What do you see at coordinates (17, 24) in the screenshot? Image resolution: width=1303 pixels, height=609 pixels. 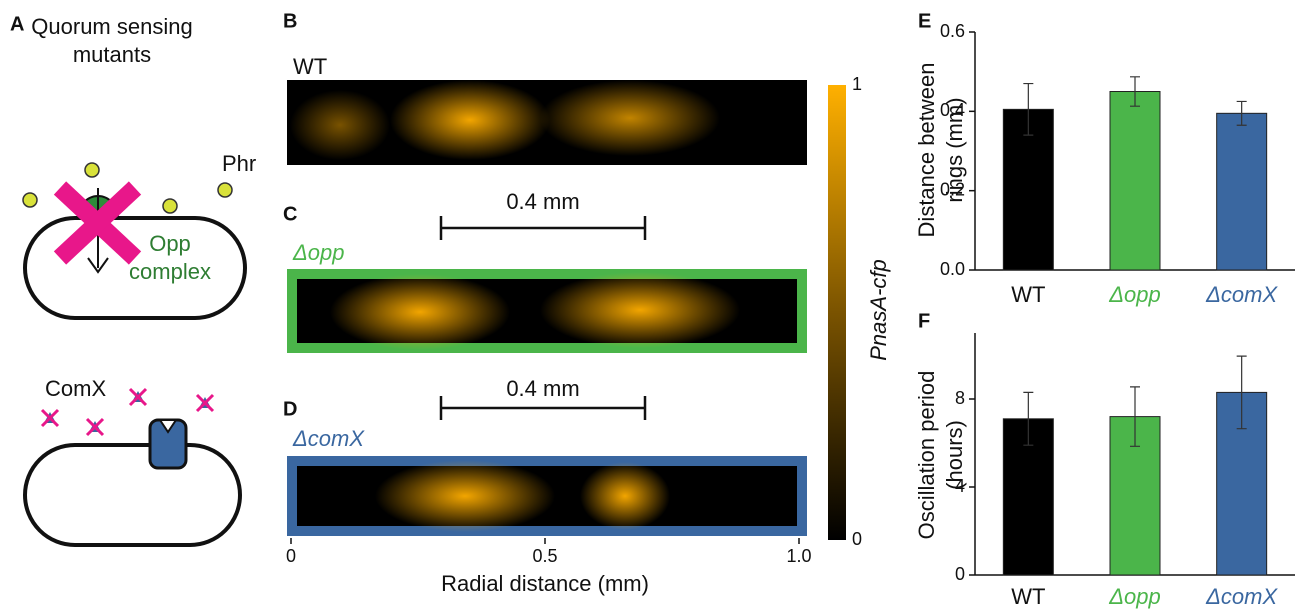 I see `panel-letter: A` at bounding box center [17, 24].